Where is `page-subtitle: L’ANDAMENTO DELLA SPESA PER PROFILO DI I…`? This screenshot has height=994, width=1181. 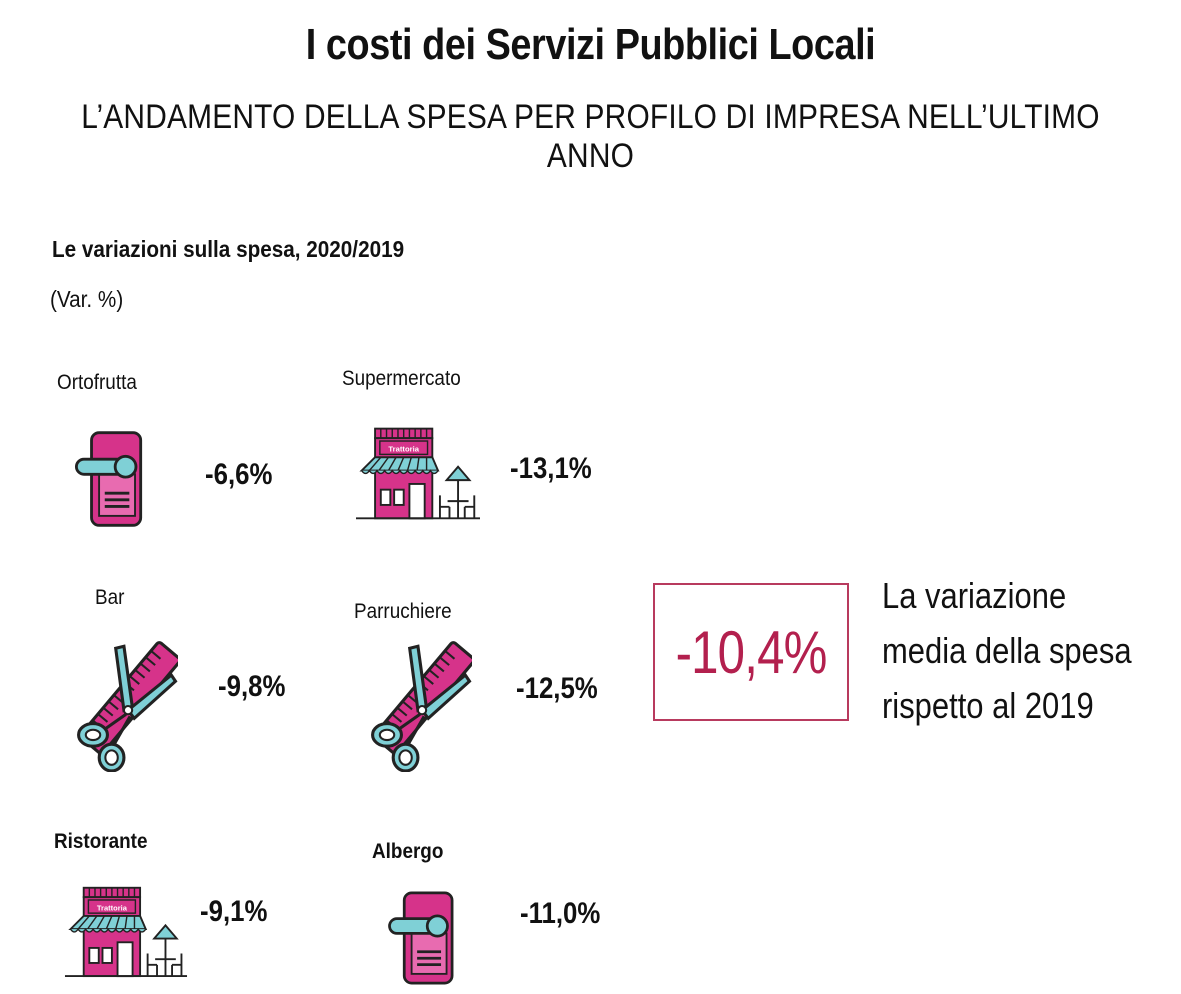 page-subtitle: L’ANDAMENTO DELLA SPESA PER PROFILO DI I… is located at coordinates (590, 136).